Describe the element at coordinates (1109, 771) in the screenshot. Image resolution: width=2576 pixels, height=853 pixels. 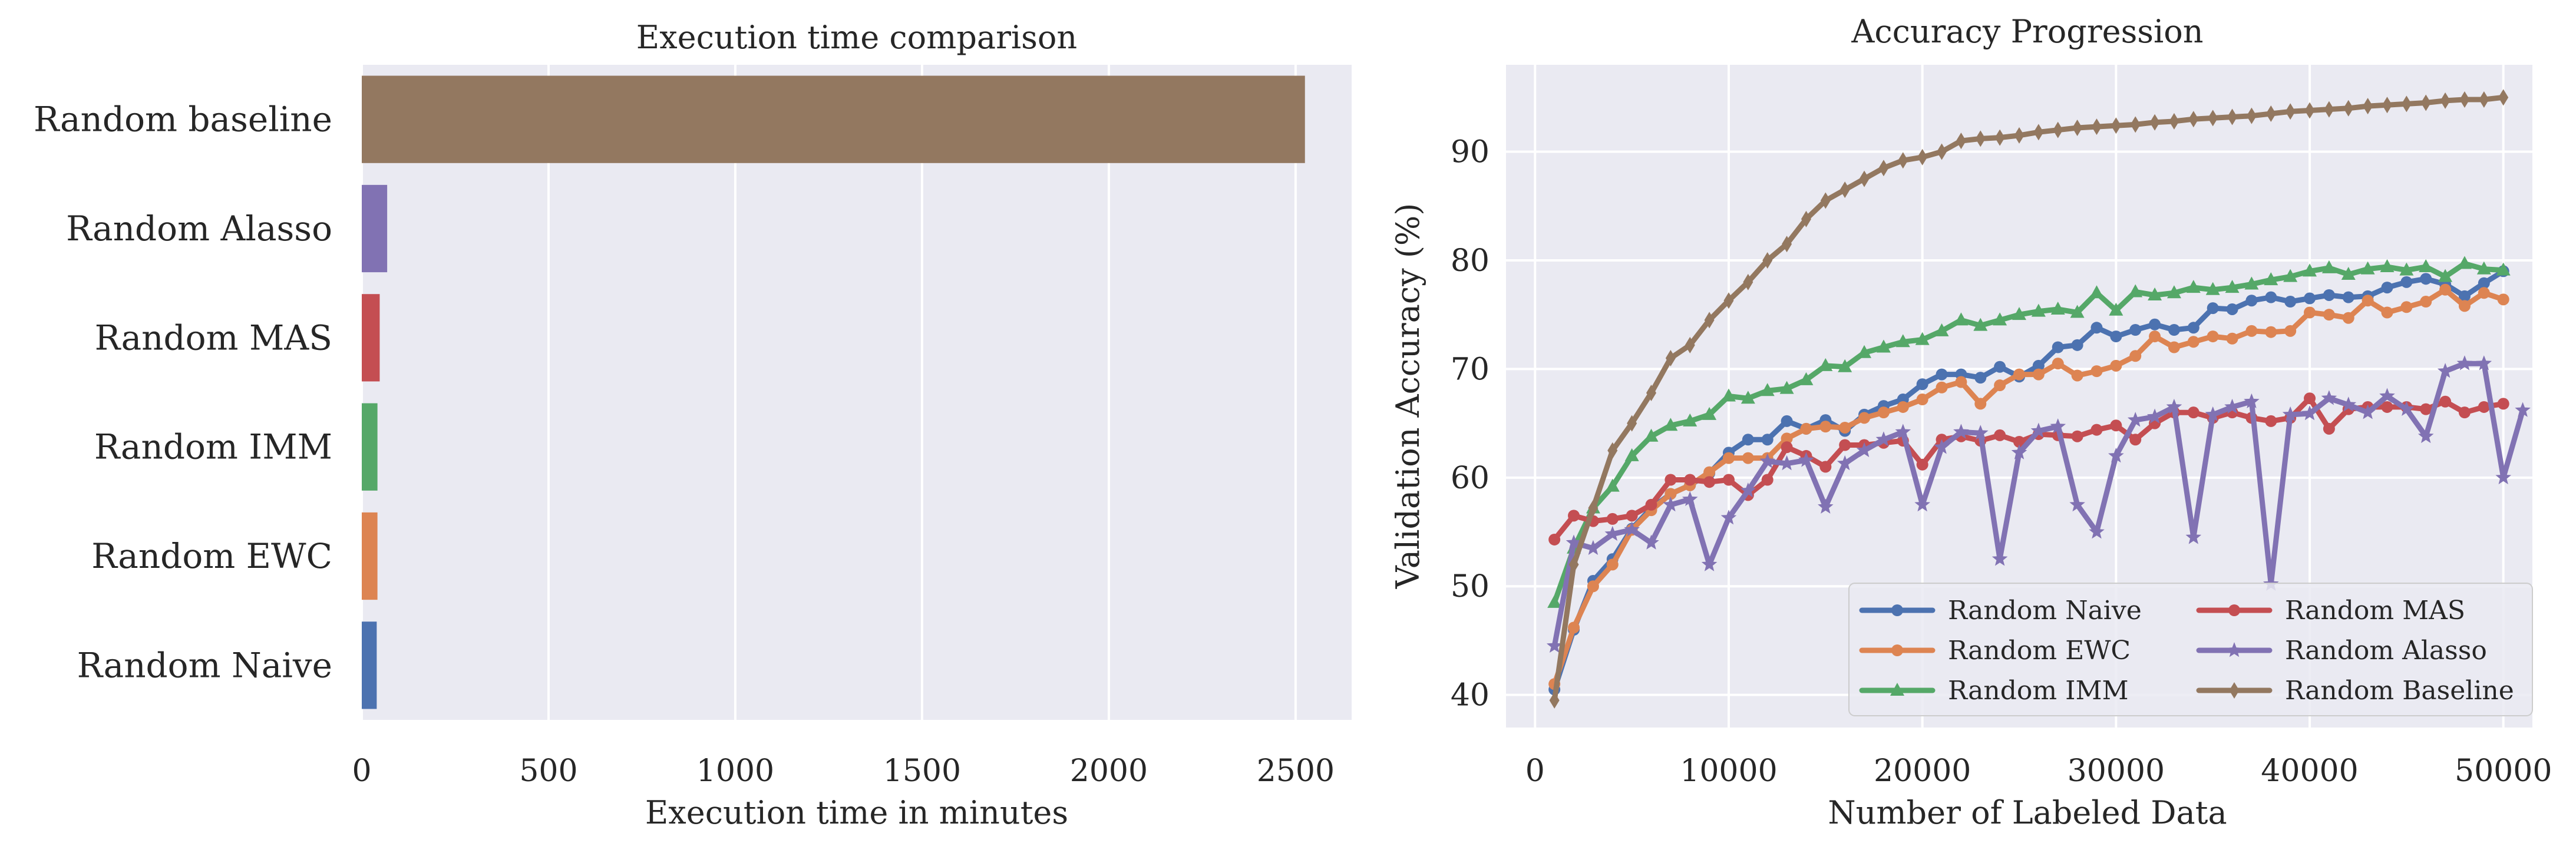
I see `x-tick-label: 2000` at that location.